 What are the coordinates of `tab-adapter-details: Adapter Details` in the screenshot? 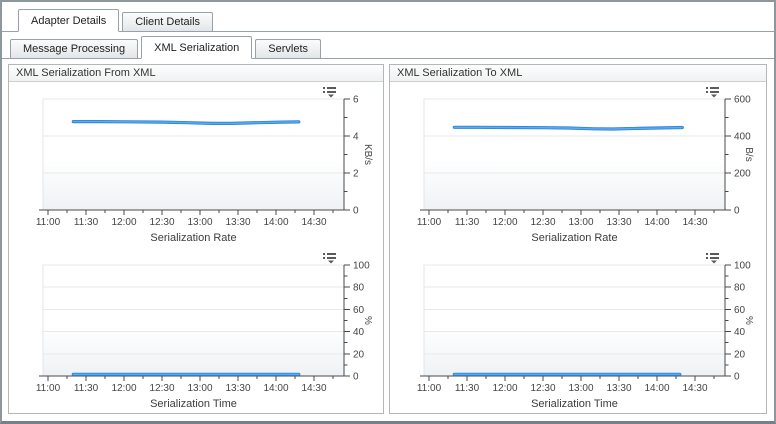 It's located at (69, 20).